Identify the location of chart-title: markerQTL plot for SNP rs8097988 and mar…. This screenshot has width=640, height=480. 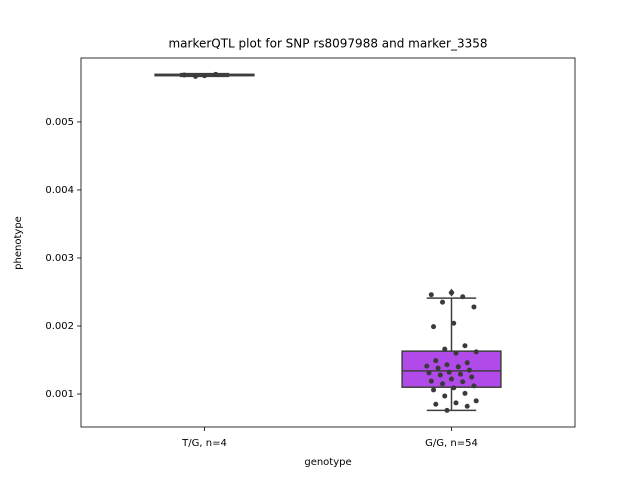
(327, 44).